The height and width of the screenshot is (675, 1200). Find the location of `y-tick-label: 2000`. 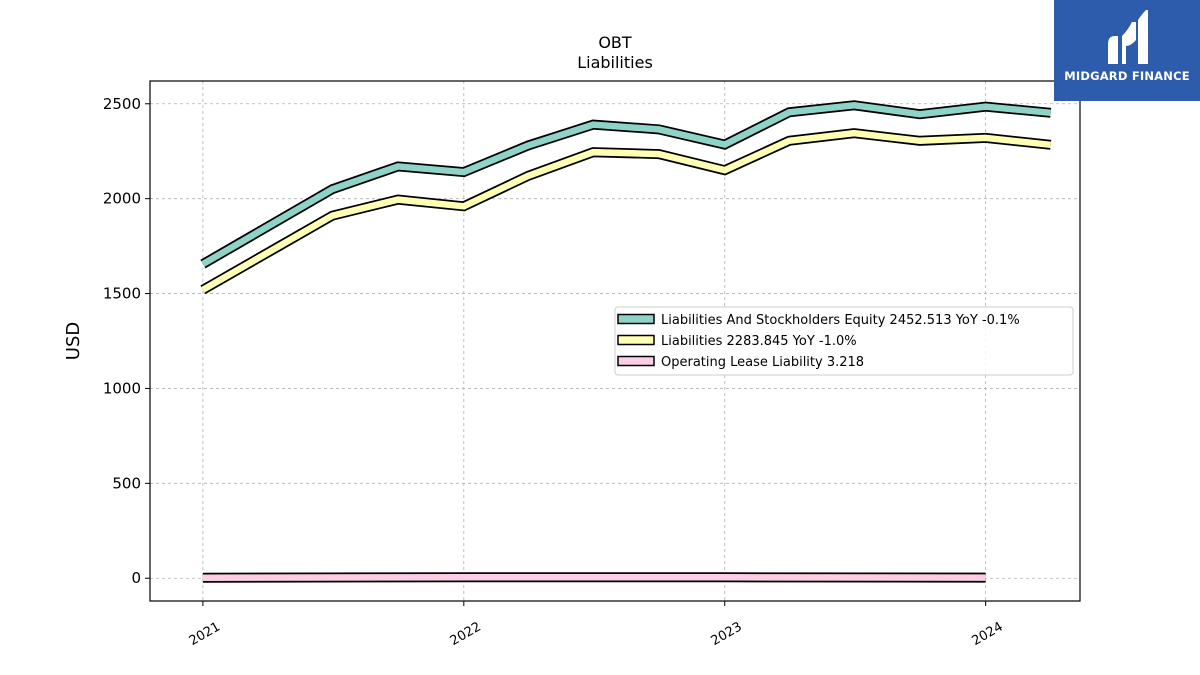

y-tick-label: 2000 is located at coordinates (122, 199).